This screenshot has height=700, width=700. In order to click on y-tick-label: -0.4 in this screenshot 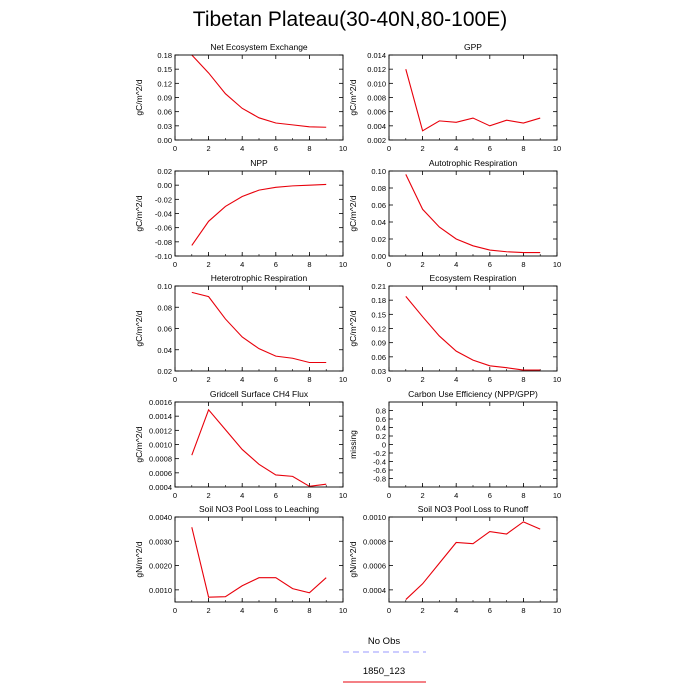, I will do `click(379, 462)`.